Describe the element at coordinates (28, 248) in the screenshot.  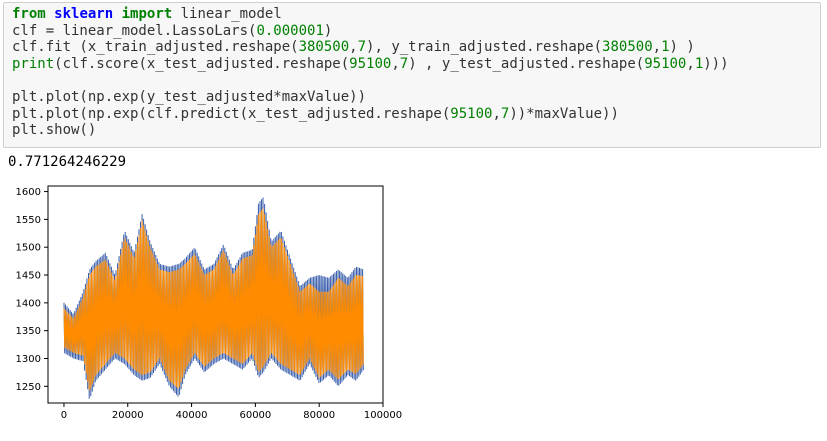
I see `y-tick-label: 1500` at that location.